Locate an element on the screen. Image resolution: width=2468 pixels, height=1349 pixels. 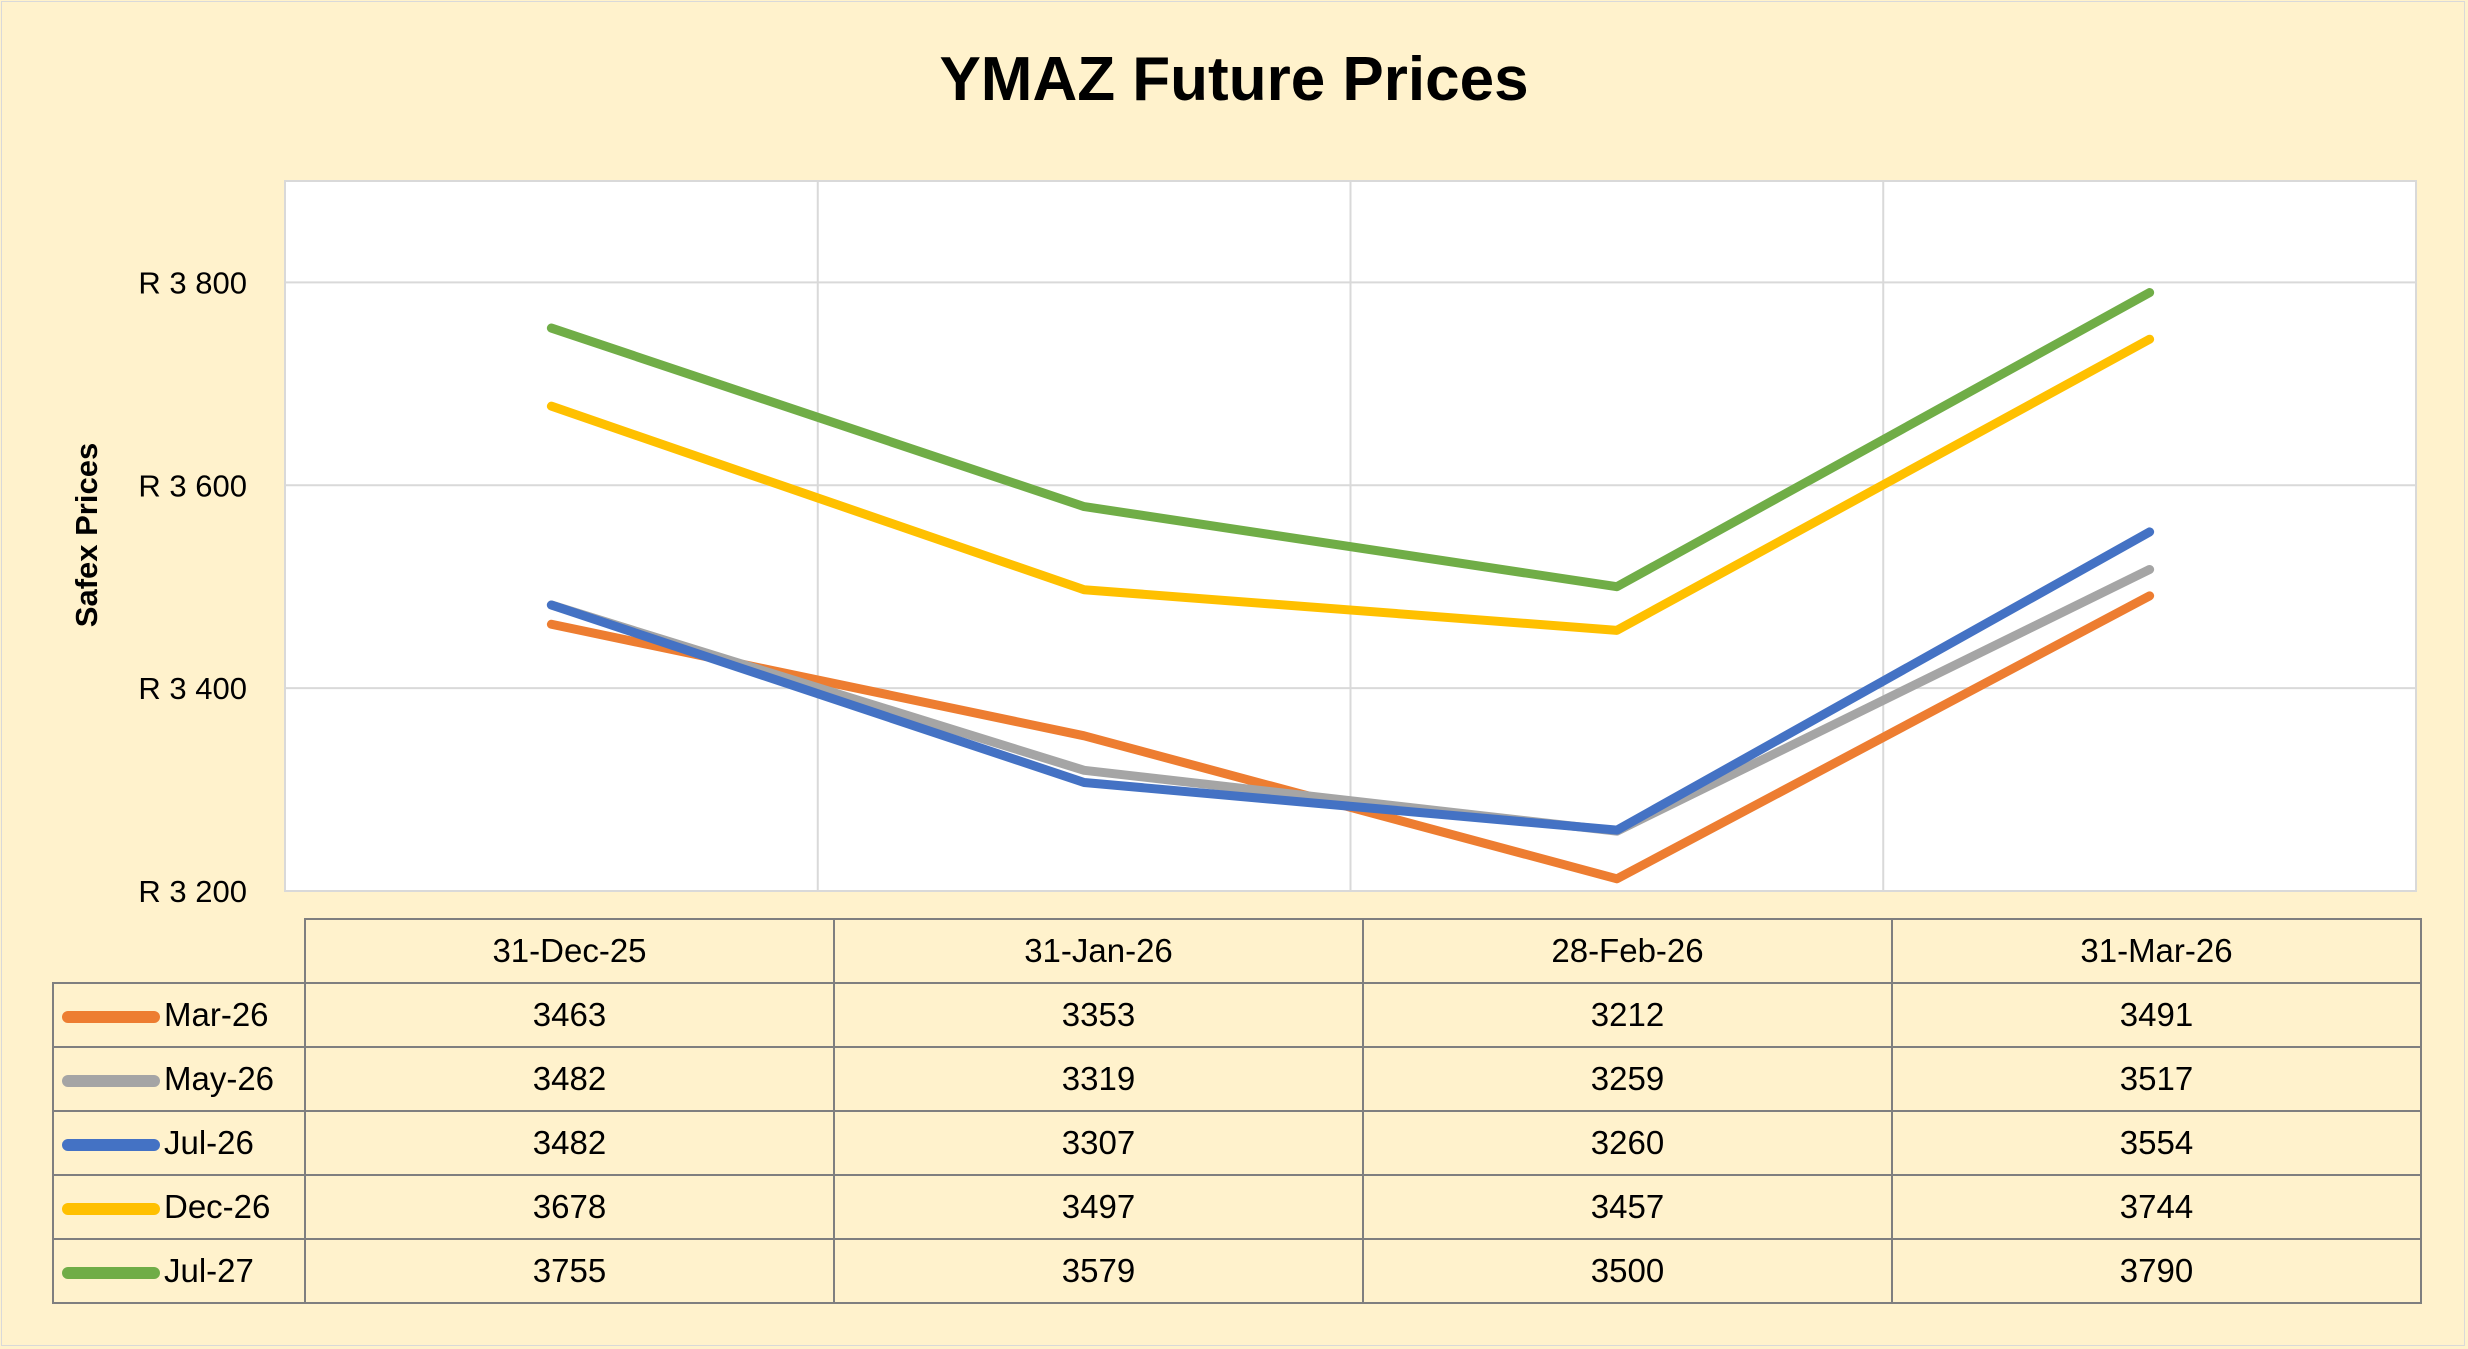
table-corner is located at coordinates (179, 951).